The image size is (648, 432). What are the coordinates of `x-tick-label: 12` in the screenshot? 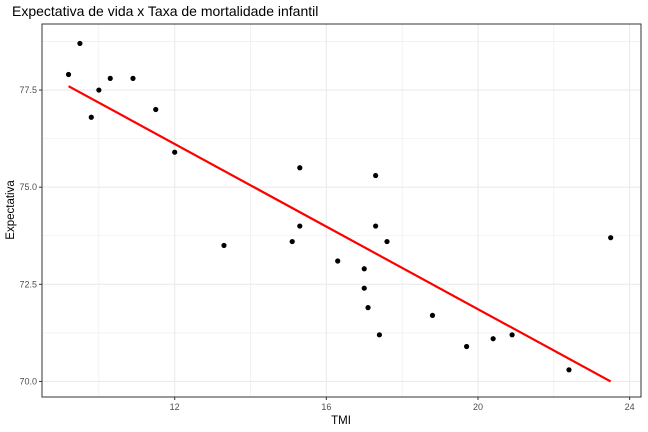 It's located at (175, 407).